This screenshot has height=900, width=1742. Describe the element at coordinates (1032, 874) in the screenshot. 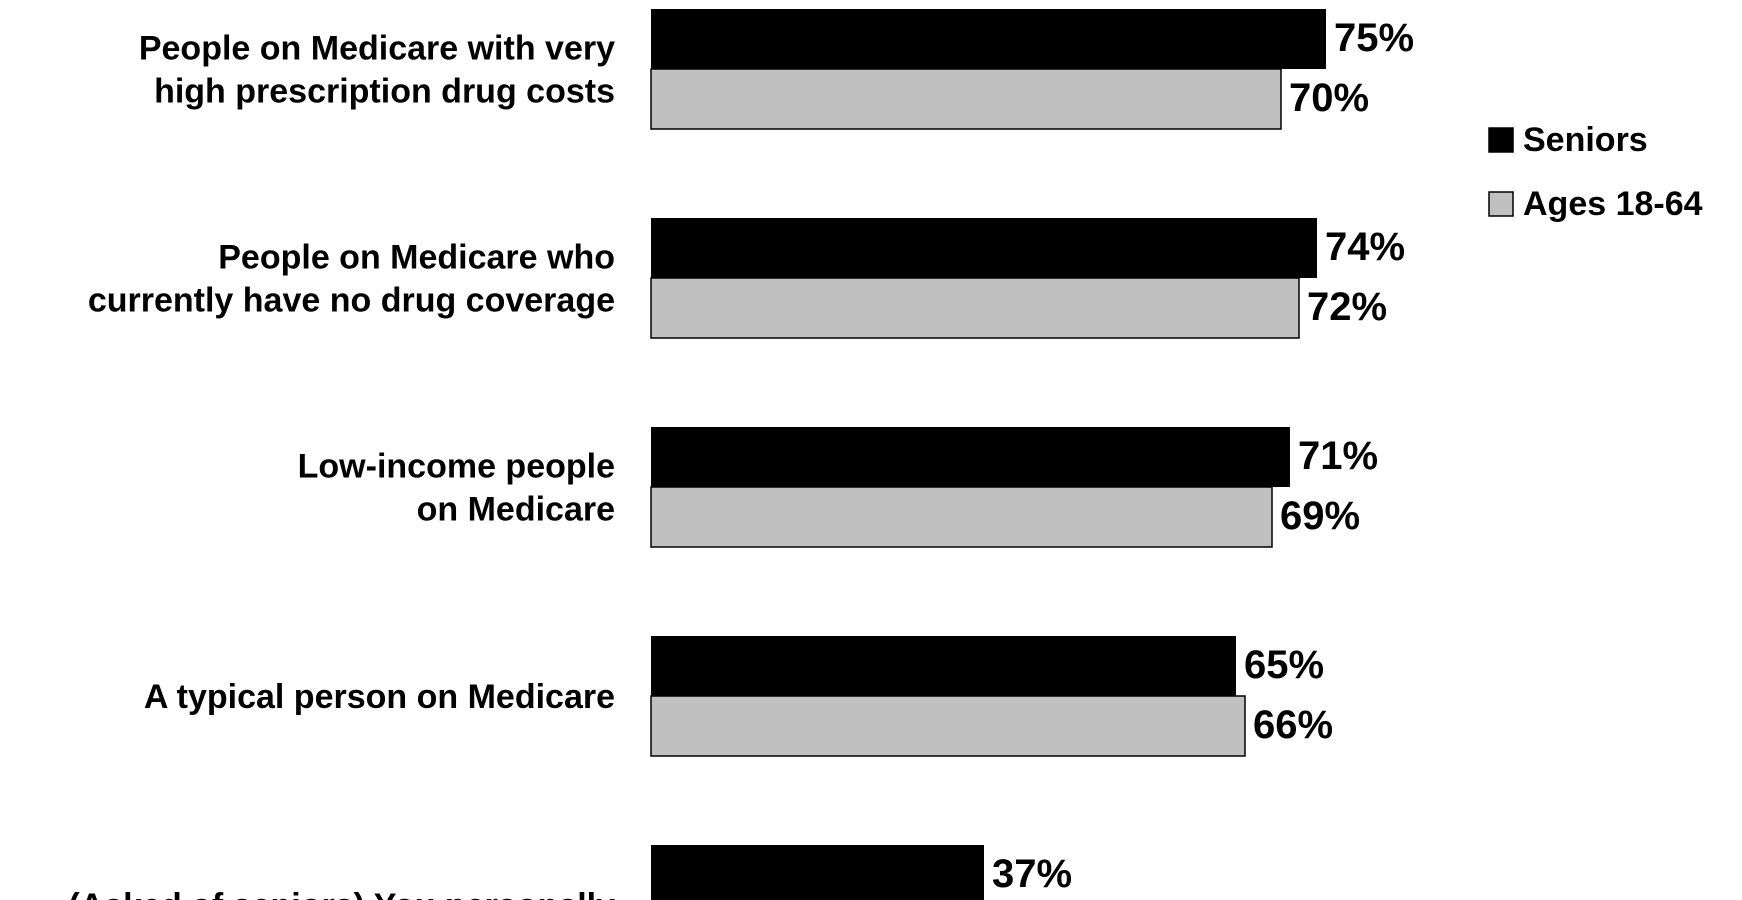

I see `value-label: 37%` at that location.